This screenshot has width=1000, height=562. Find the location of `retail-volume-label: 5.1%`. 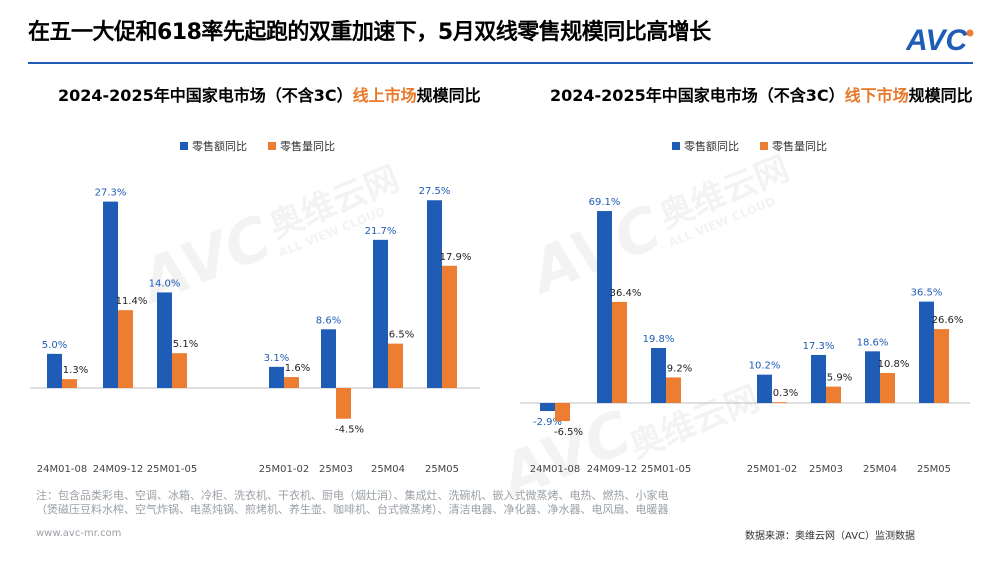

retail-volume-label: 5.1% is located at coordinates (185, 344).